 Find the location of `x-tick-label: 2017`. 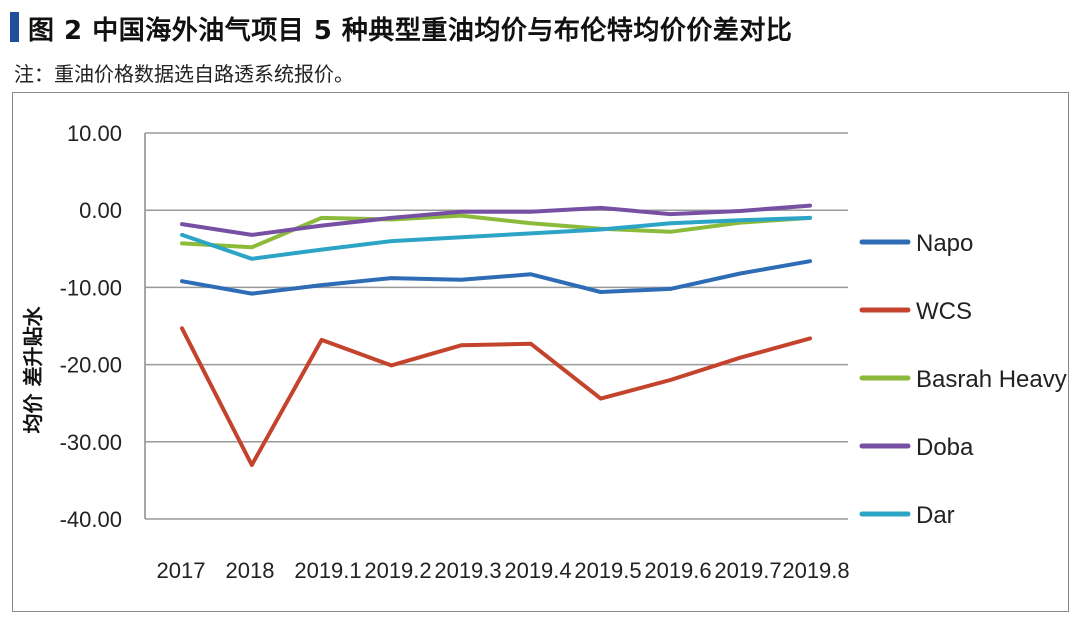

x-tick-label: 2017 is located at coordinates (181, 570).